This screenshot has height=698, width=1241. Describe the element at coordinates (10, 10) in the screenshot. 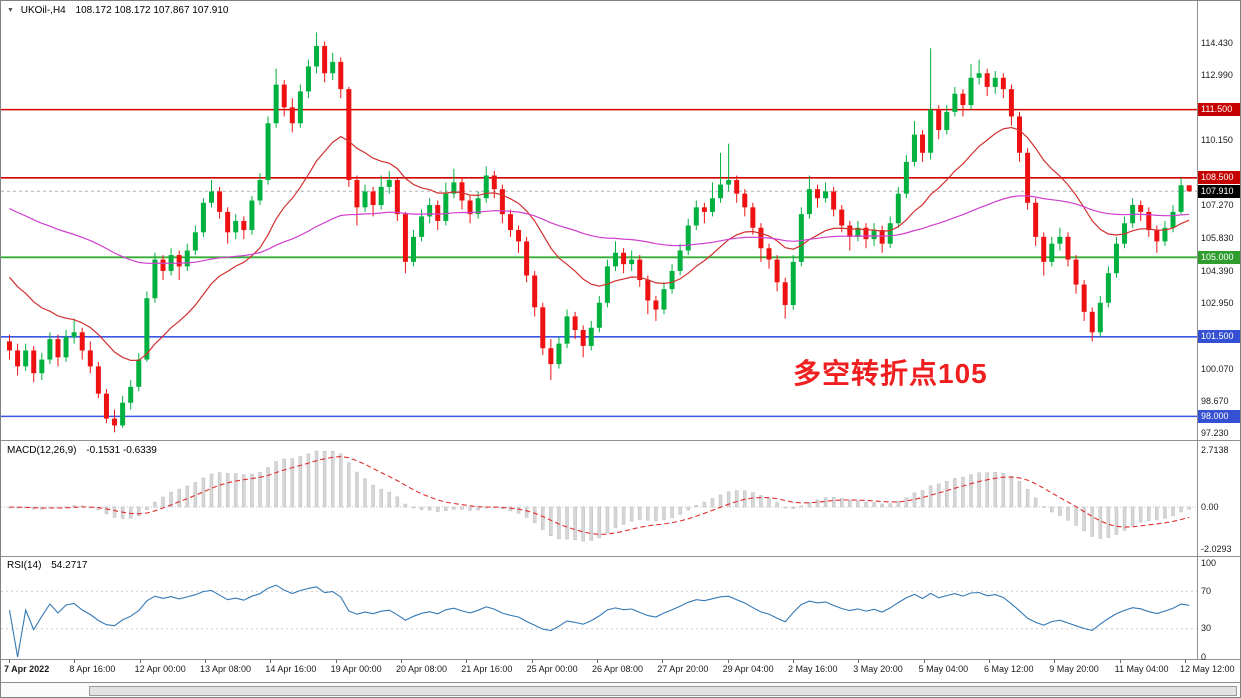

I see `collapse-icon: ▼` at that location.